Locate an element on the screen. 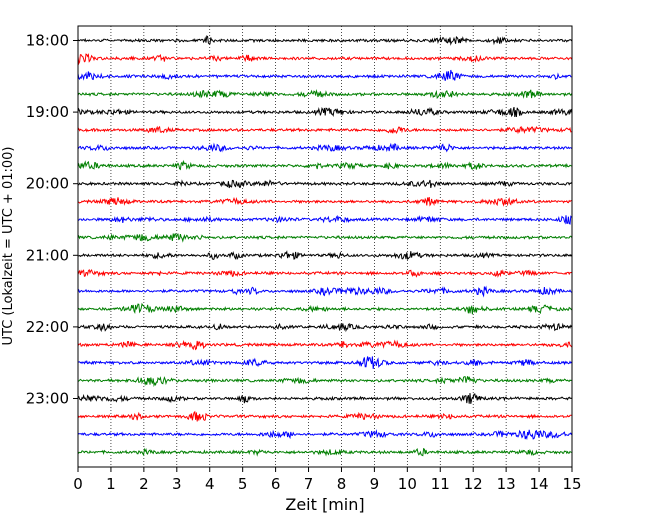 The width and height of the screenshot is (650, 520). x-tick-label: 0 is located at coordinates (78, 484).